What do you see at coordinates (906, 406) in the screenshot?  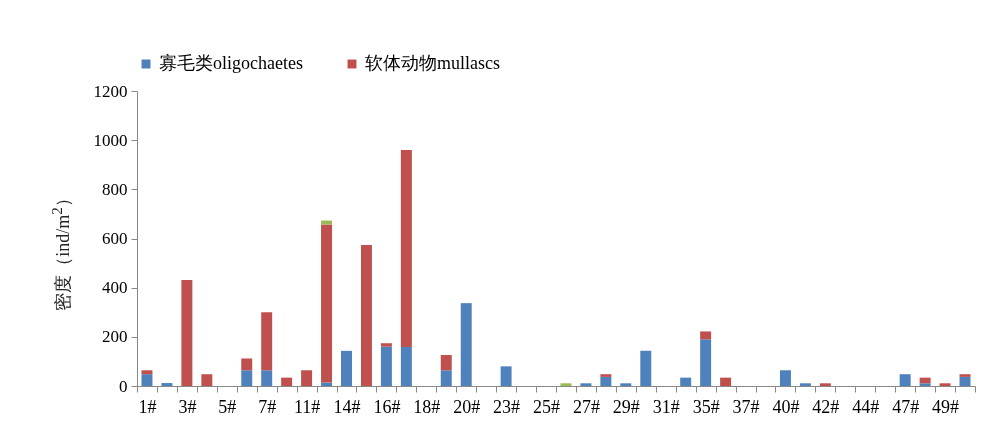 I see `x-tick-label: 47#` at bounding box center [906, 406].